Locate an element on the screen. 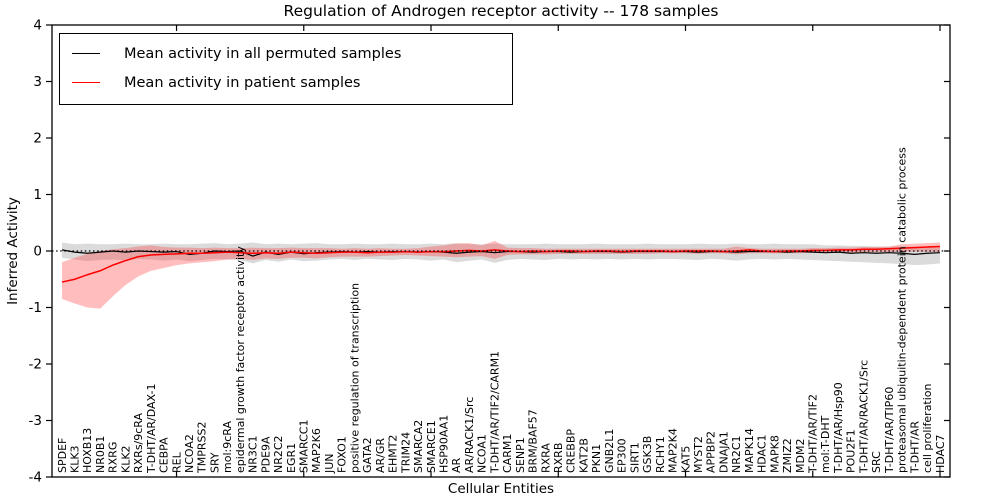 The width and height of the screenshot is (1000, 500). permuted-band is located at coordinates (501, 254).